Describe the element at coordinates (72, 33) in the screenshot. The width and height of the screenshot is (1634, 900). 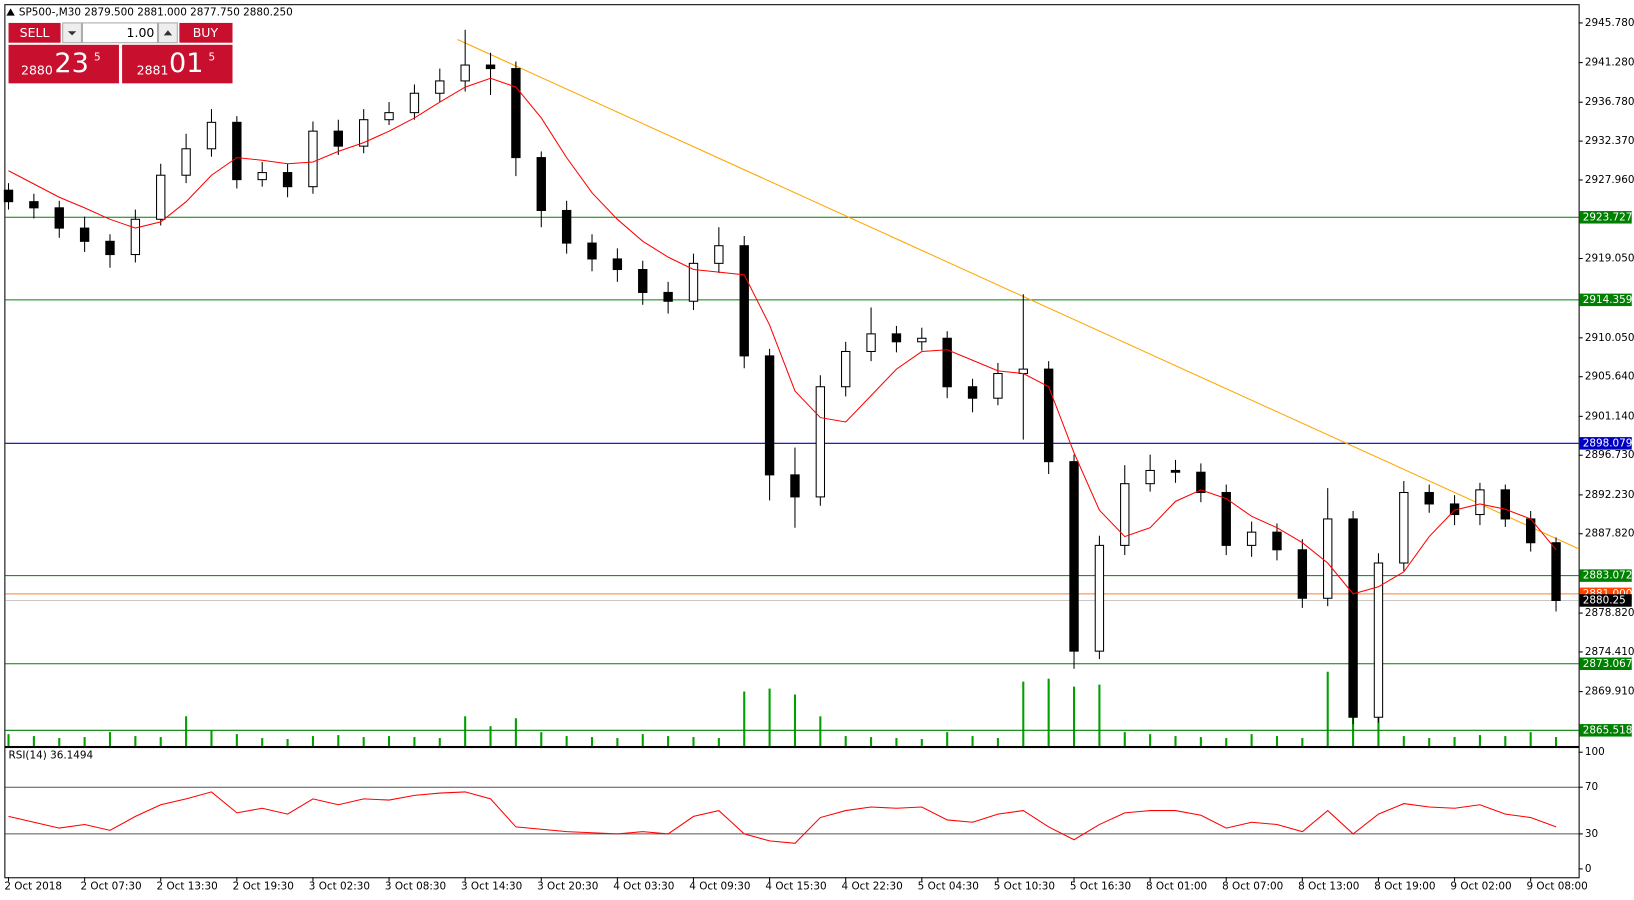
I see `down-arrow` at that location.